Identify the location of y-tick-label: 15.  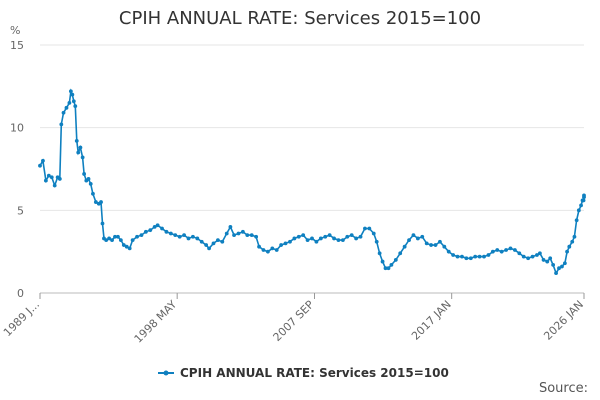
(17, 45).